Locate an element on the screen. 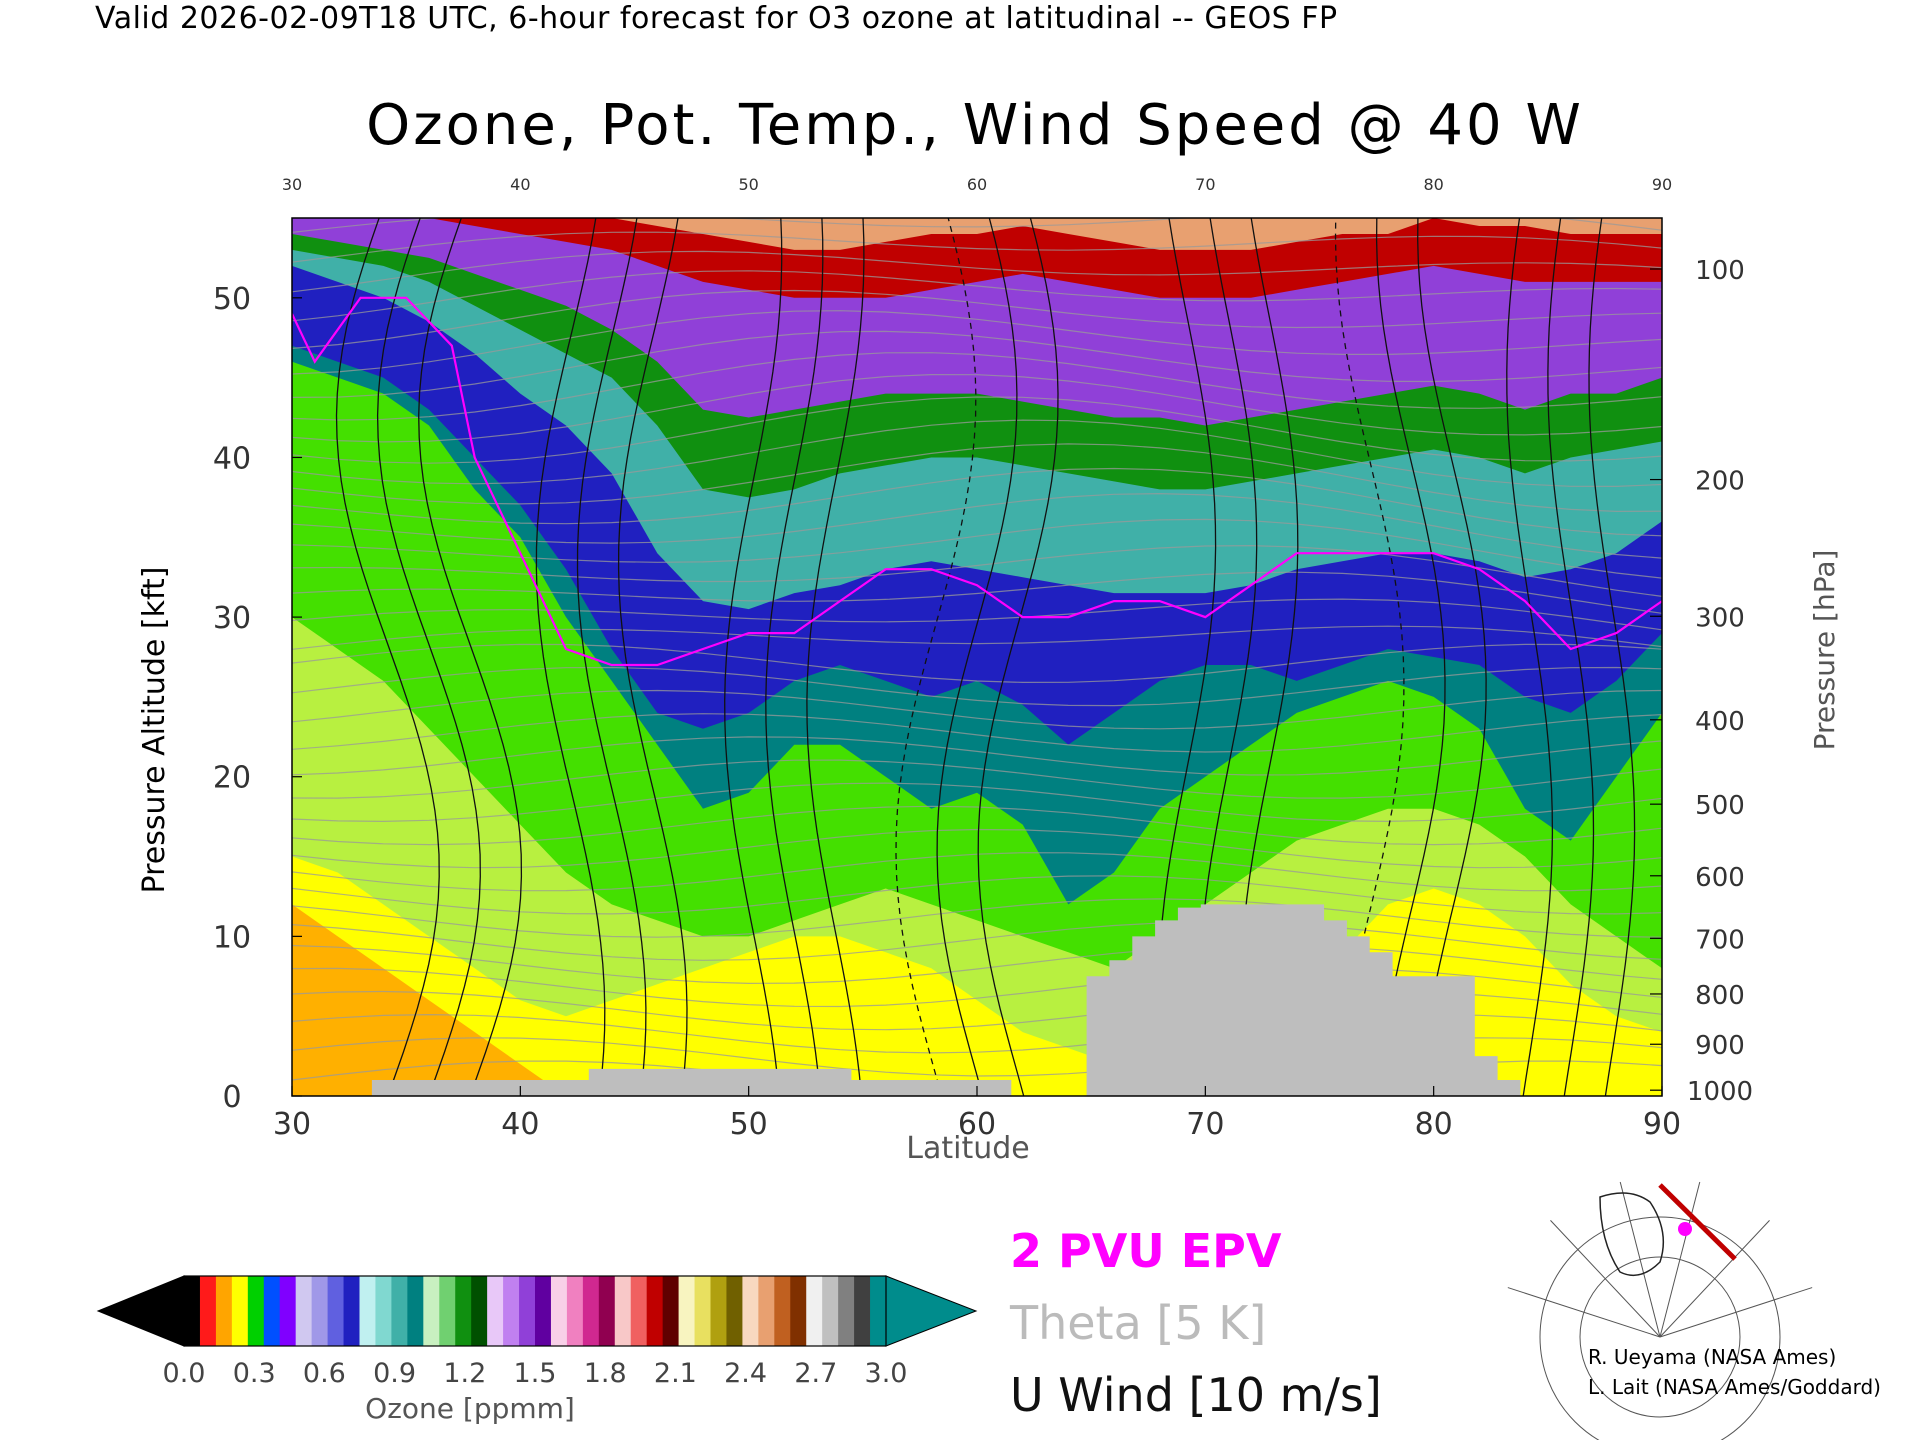  pressure-tick-label: 100 is located at coordinates (1720, 271).